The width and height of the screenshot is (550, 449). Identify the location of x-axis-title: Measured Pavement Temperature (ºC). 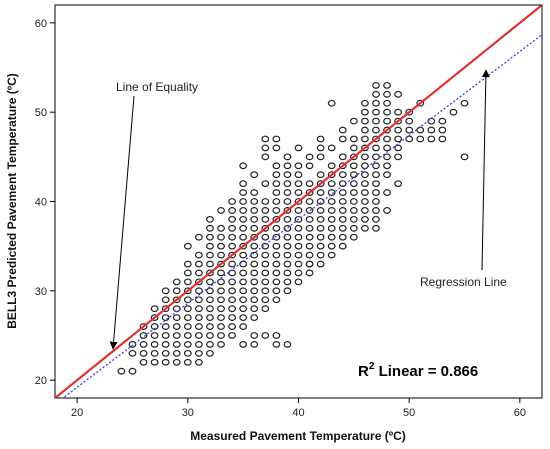
(298, 436).